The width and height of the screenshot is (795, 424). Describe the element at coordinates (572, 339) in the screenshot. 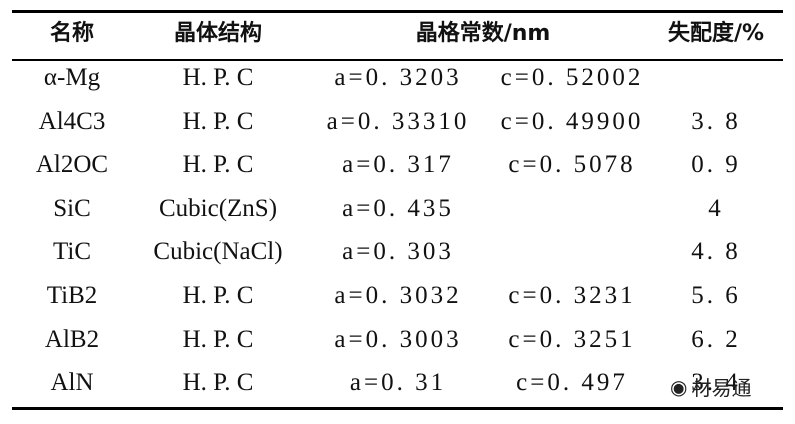

I see `cell-c: c=0. 3251` at that location.